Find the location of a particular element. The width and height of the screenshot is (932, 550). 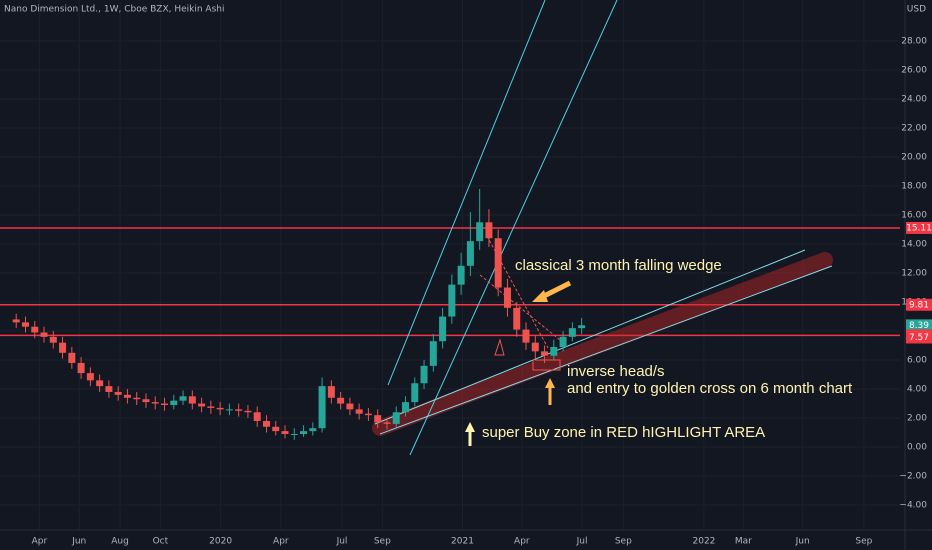

annotation: super Buy zone in RED hIGHLIGHT AREA is located at coordinates (623, 432).